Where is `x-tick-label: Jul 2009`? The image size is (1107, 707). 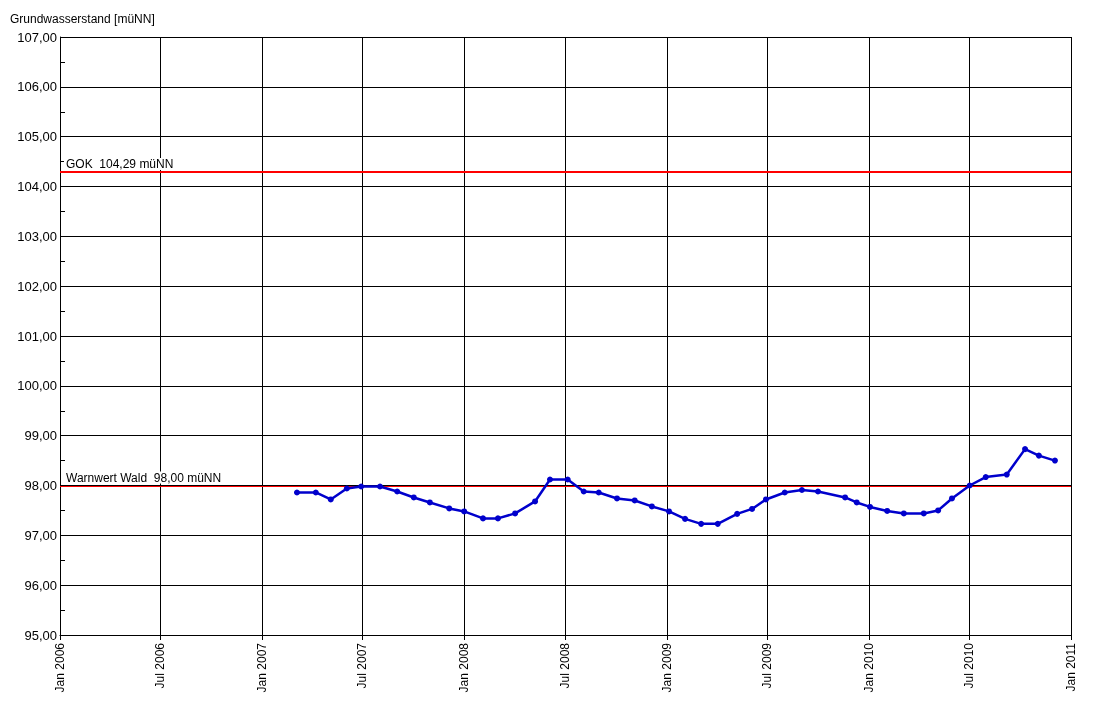
x-tick-label: Jul 2009 is located at coordinates (767, 665).